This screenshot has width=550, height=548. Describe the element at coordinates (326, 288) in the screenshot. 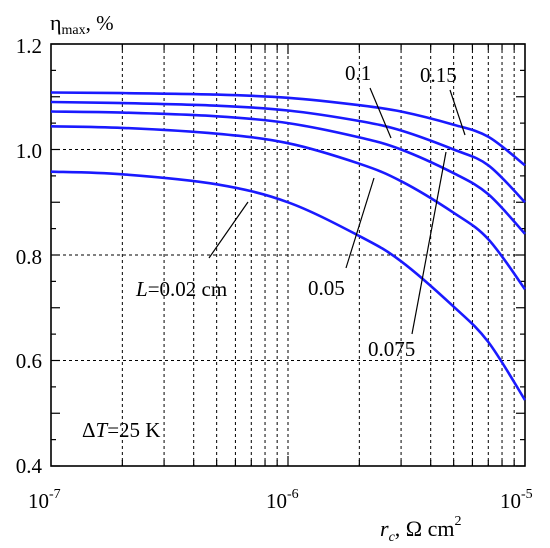

I see `label-0.05: 0.05` at that location.